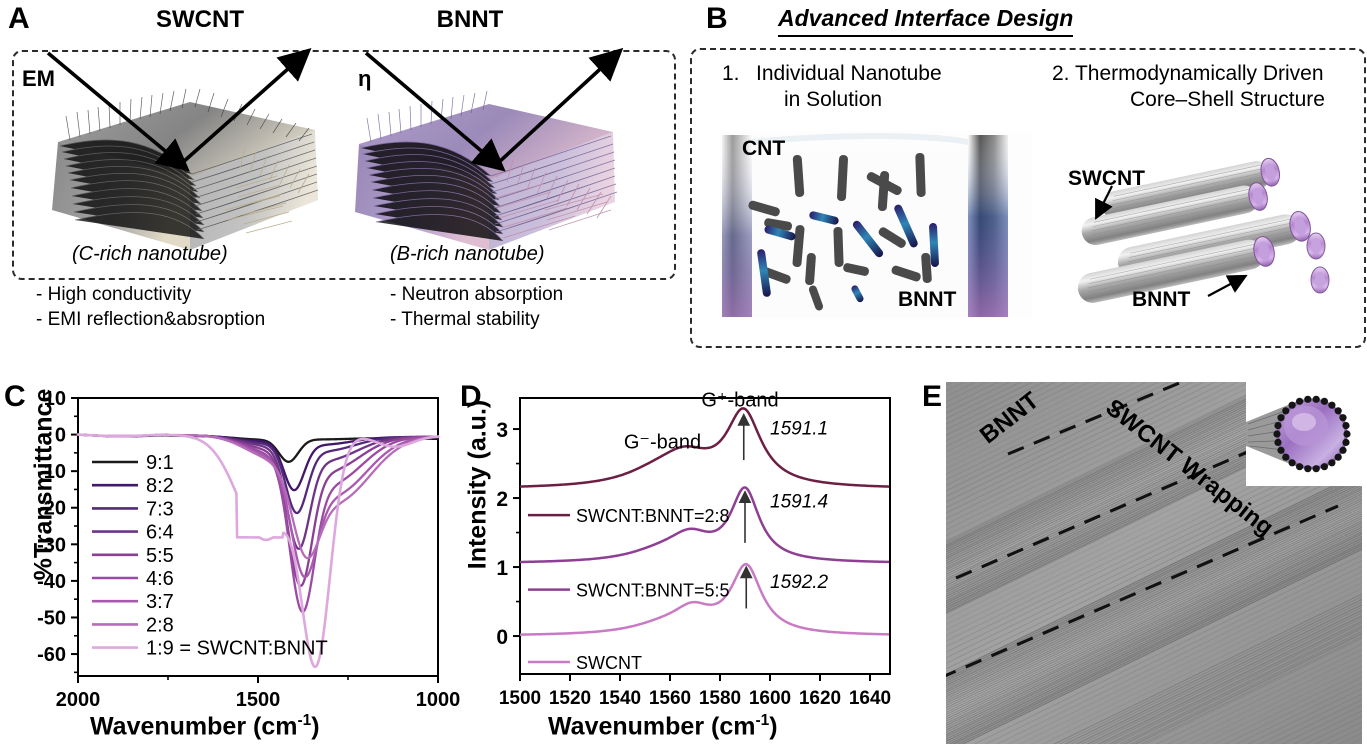 This screenshot has height=754, width=1367. Describe the element at coordinates (820, 698) in the screenshot. I see `svg-text: 1620` at that location.